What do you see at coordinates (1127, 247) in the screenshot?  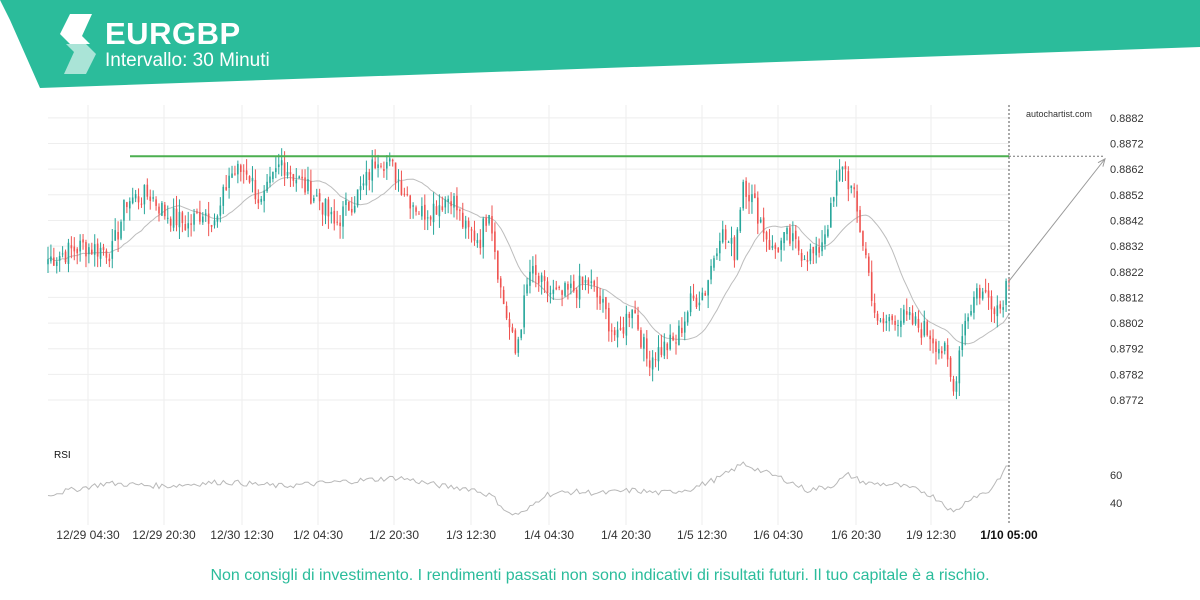 I see `y-tick-label: 0.8832` at bounding box center [1127, 247].